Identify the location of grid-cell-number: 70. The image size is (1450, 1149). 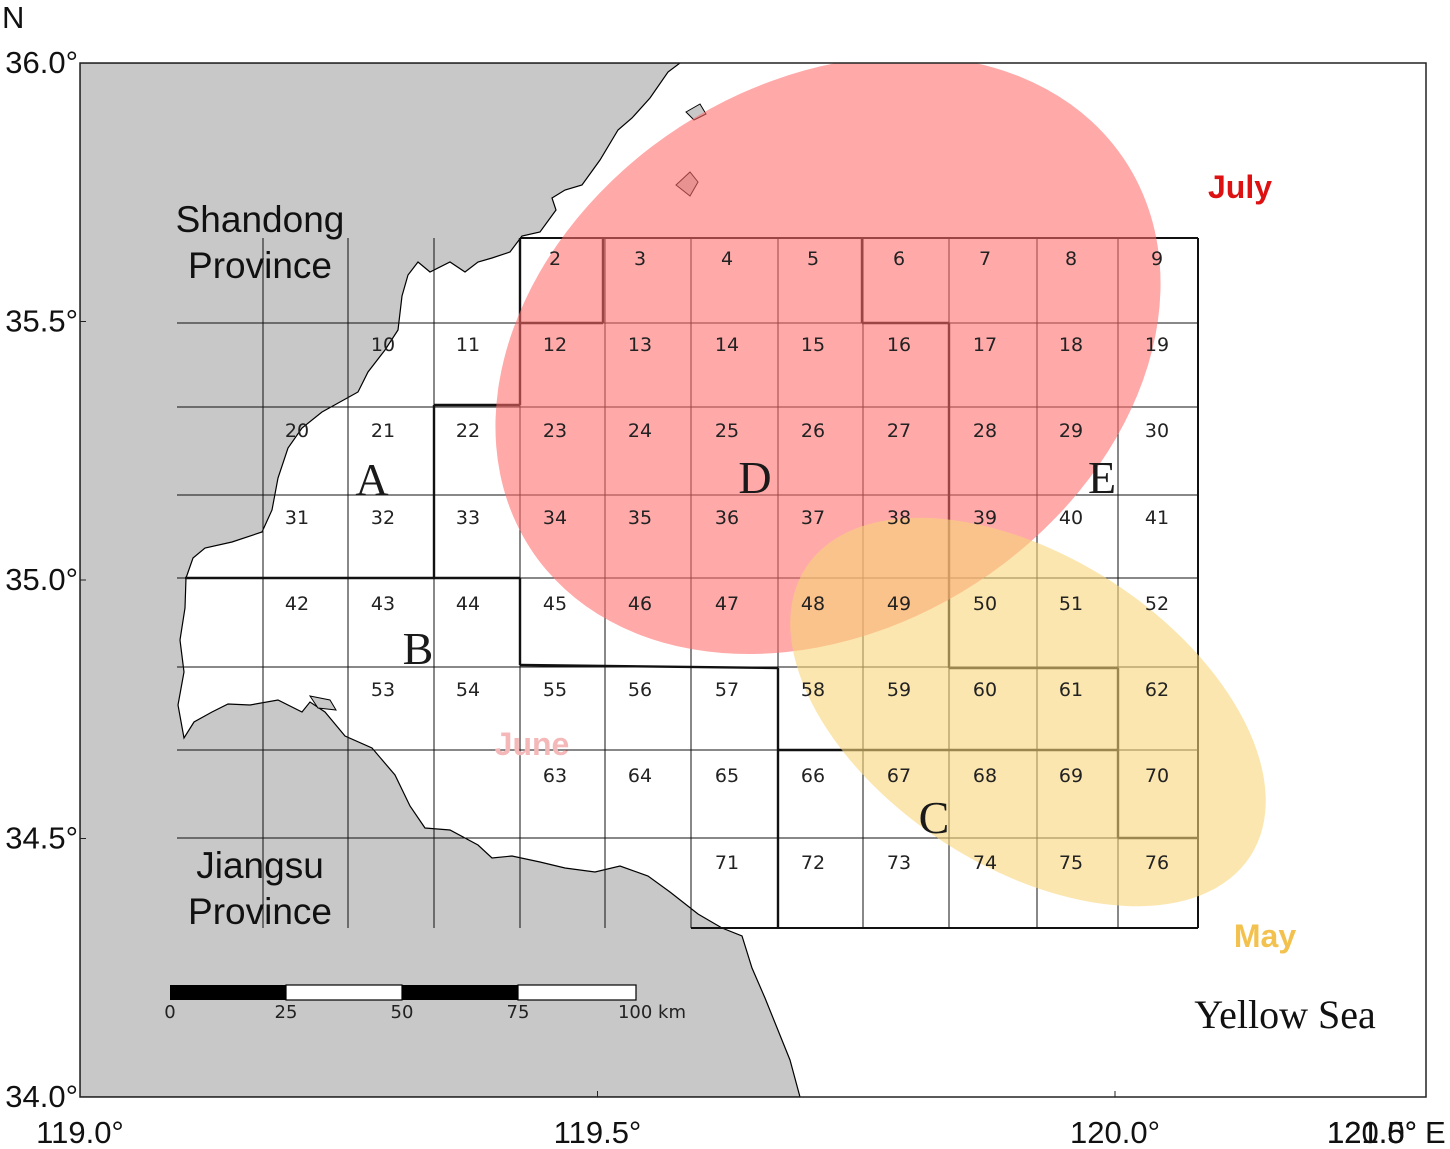
(1157, 776).